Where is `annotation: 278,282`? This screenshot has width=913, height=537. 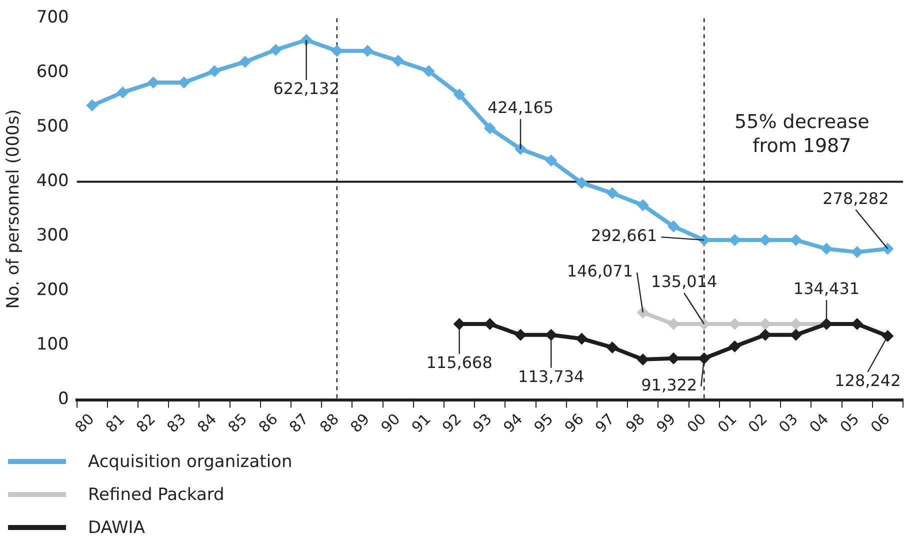
annotation: 278,282 is located at coordinates (855, 198).